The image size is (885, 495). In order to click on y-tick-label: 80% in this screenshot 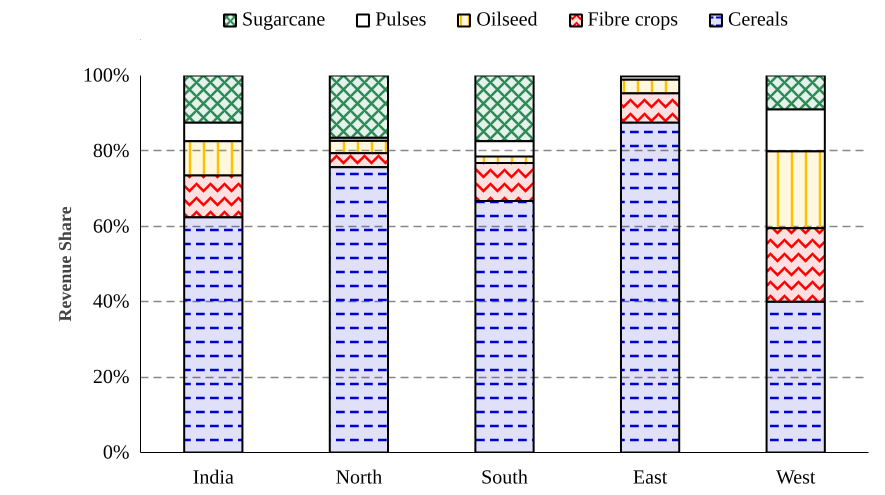, I will do `click(111, 151)`.